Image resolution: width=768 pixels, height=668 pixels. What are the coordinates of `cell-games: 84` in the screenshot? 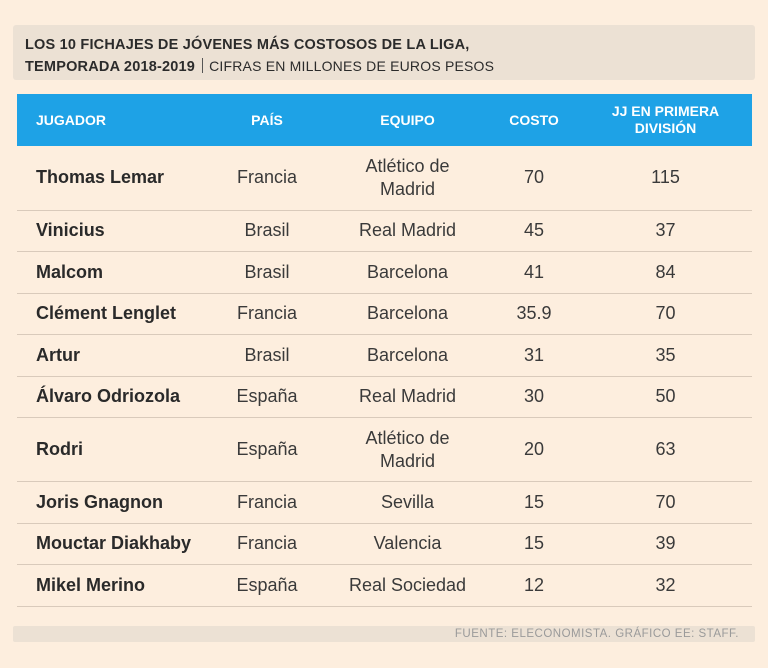 It's located at (665, 272).